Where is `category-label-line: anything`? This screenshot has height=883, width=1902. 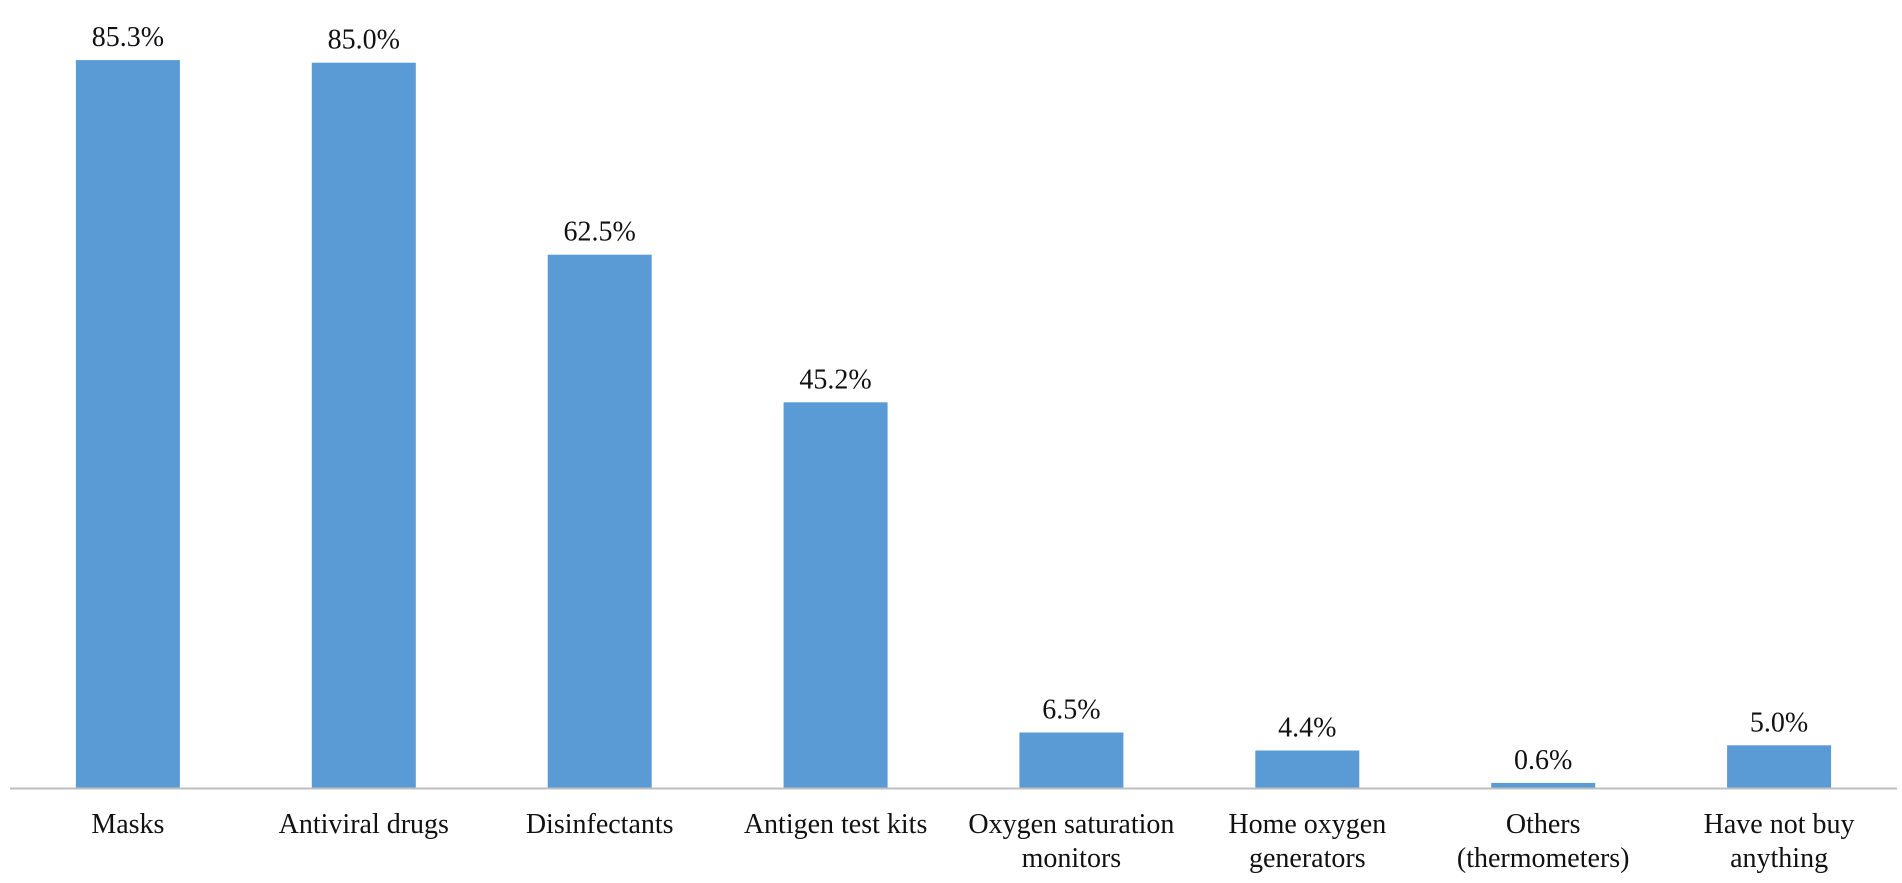
category-label-line: anything is located at coordinates (1779, 858).